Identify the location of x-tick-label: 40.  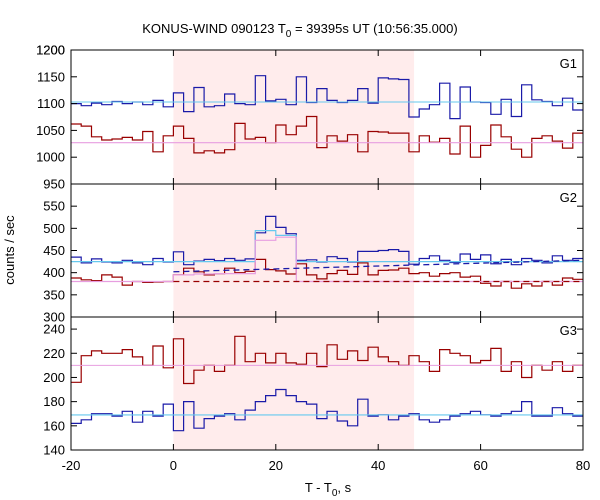
(378, 465).